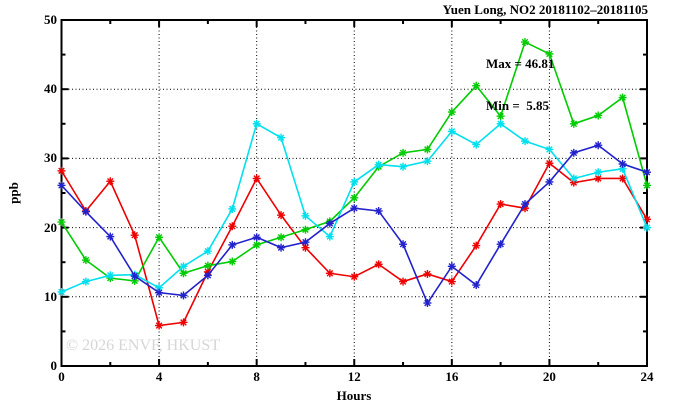  I want to click on max-value-label: Max = 46.81, so click(520, 63).